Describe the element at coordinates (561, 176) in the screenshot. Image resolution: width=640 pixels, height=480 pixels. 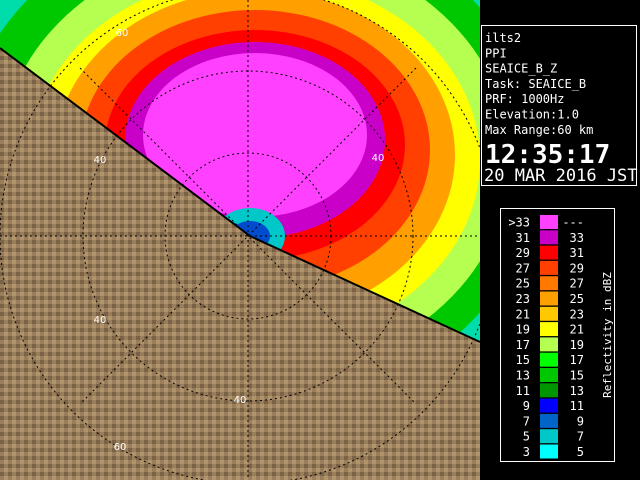
I see `date: 20 MAR 2016 JST` at that location.